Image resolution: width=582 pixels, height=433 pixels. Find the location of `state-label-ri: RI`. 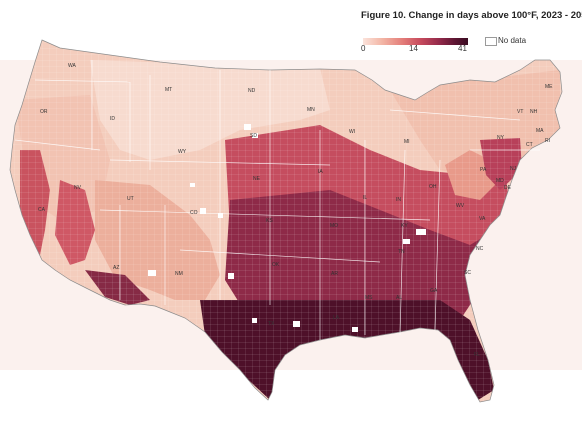

state-label-ri: RI is located at coordinates (547, 141).